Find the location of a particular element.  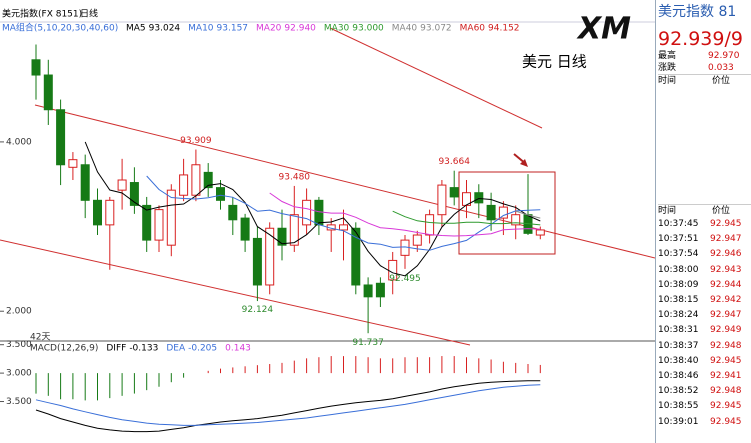

caption: 美元 日线 is located at coordinates (554, 62).